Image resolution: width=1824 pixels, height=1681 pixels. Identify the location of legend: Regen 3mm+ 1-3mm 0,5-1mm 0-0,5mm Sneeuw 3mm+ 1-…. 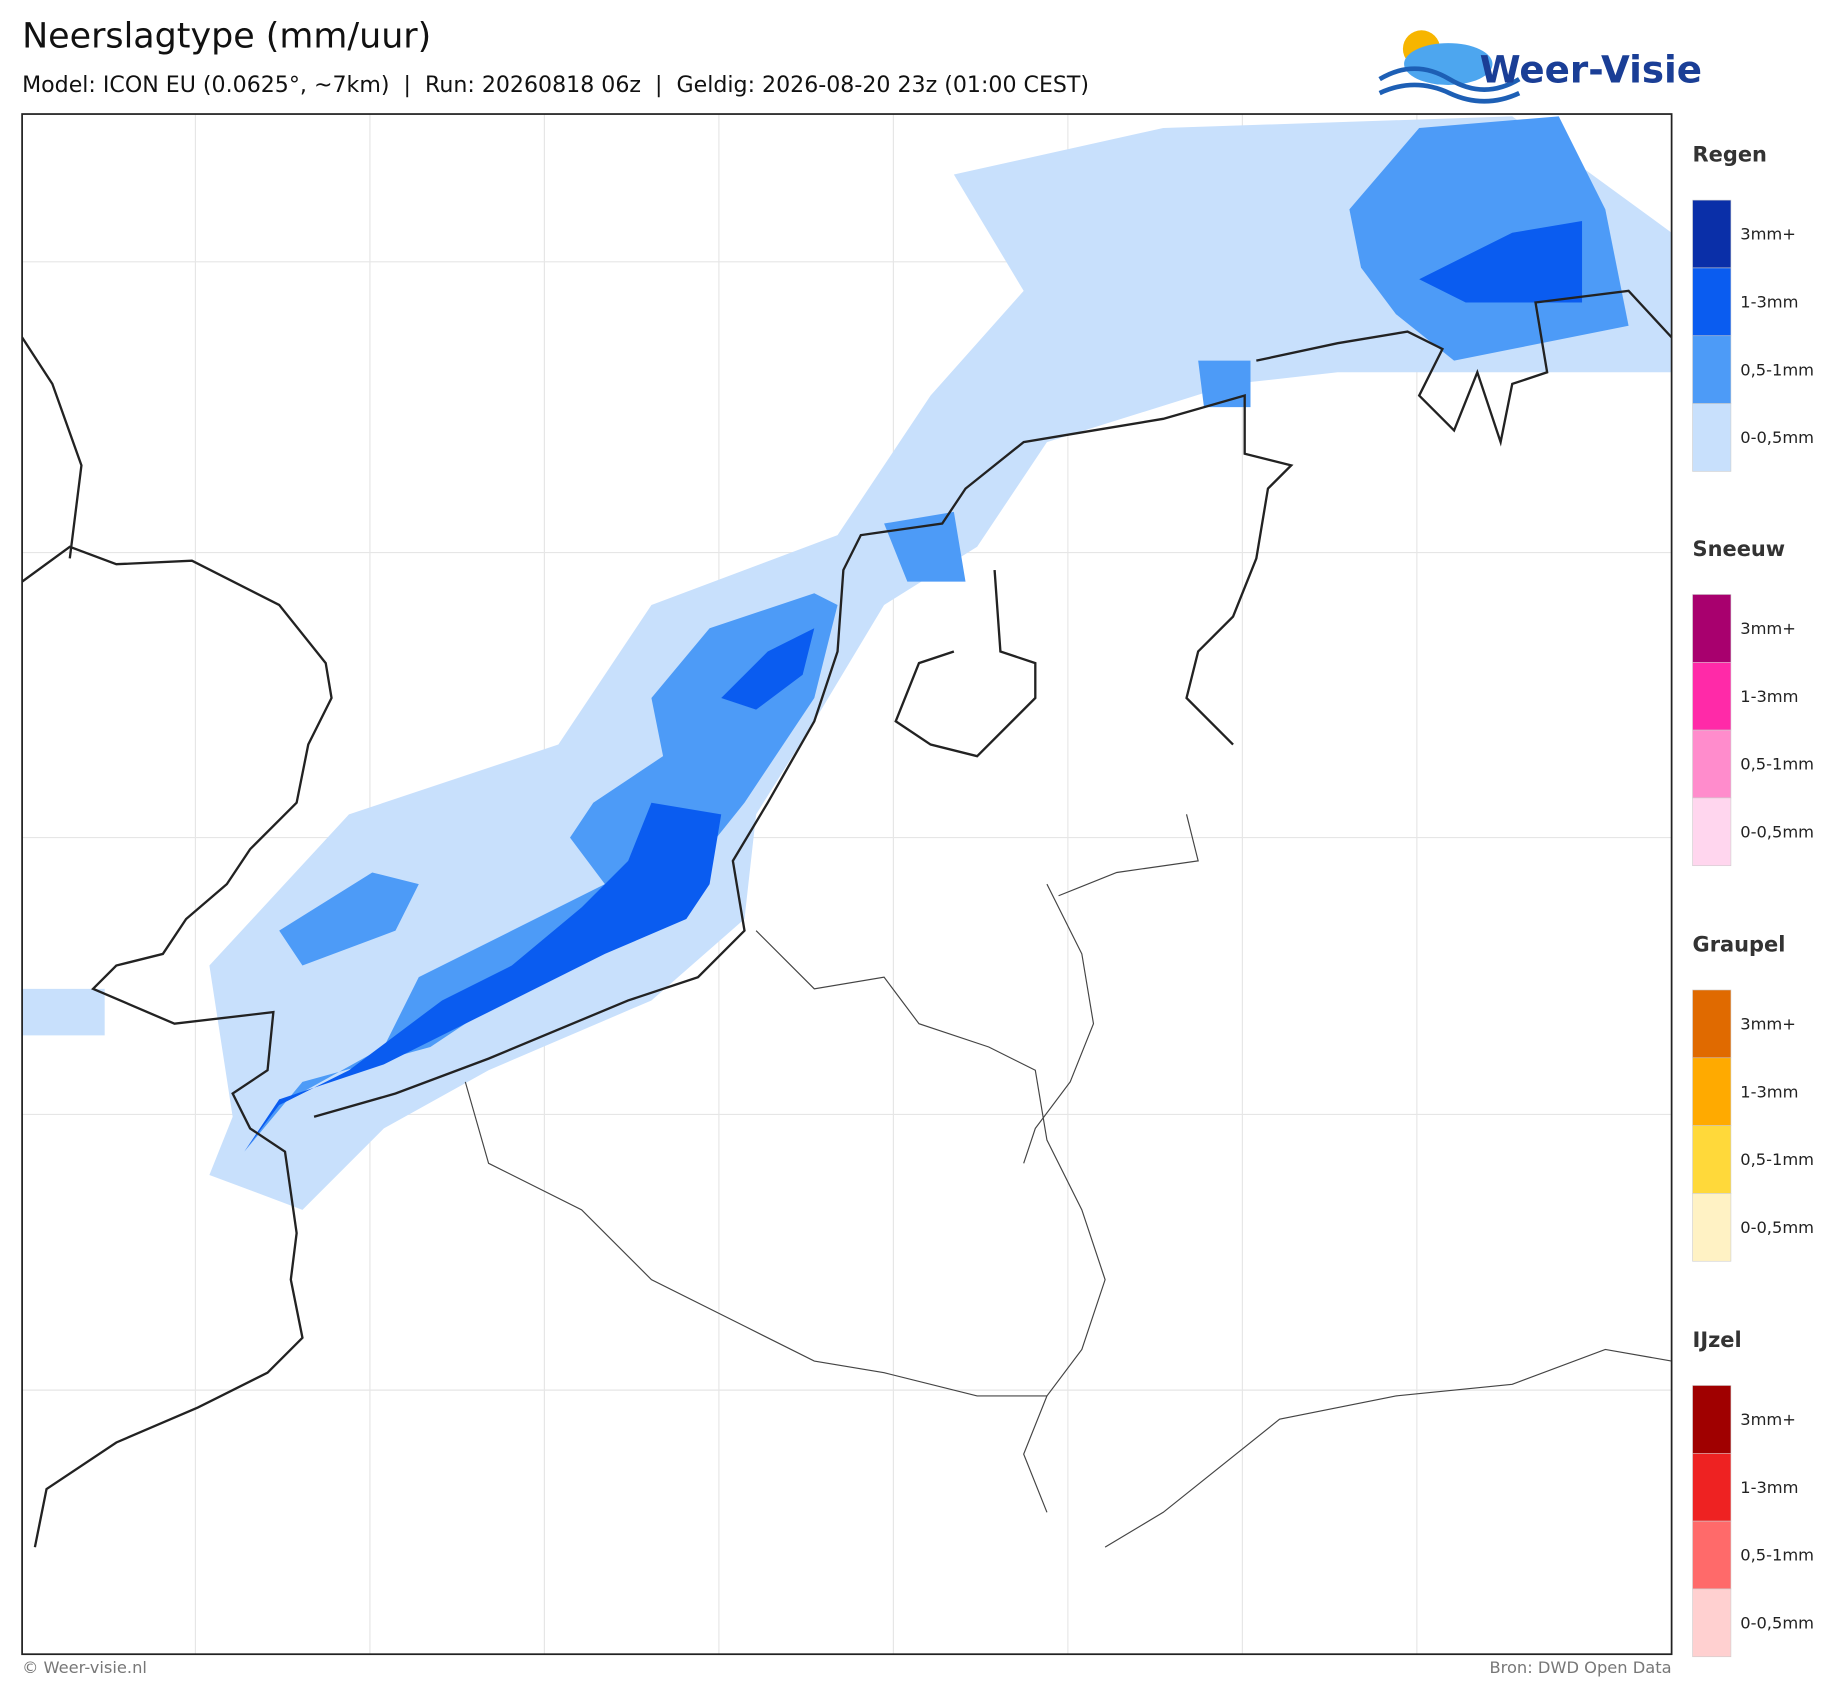
(1753, 900).